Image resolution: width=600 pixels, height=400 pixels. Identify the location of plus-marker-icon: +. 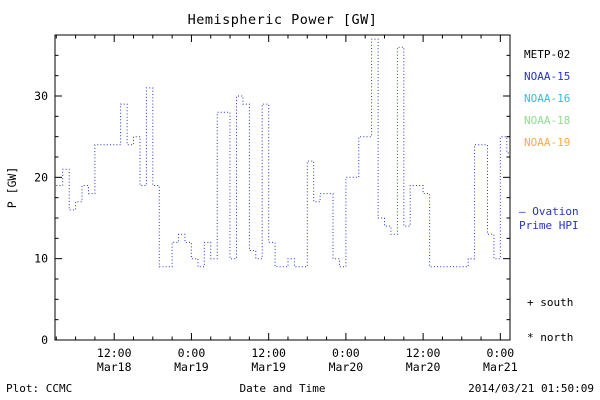
(530, 302).